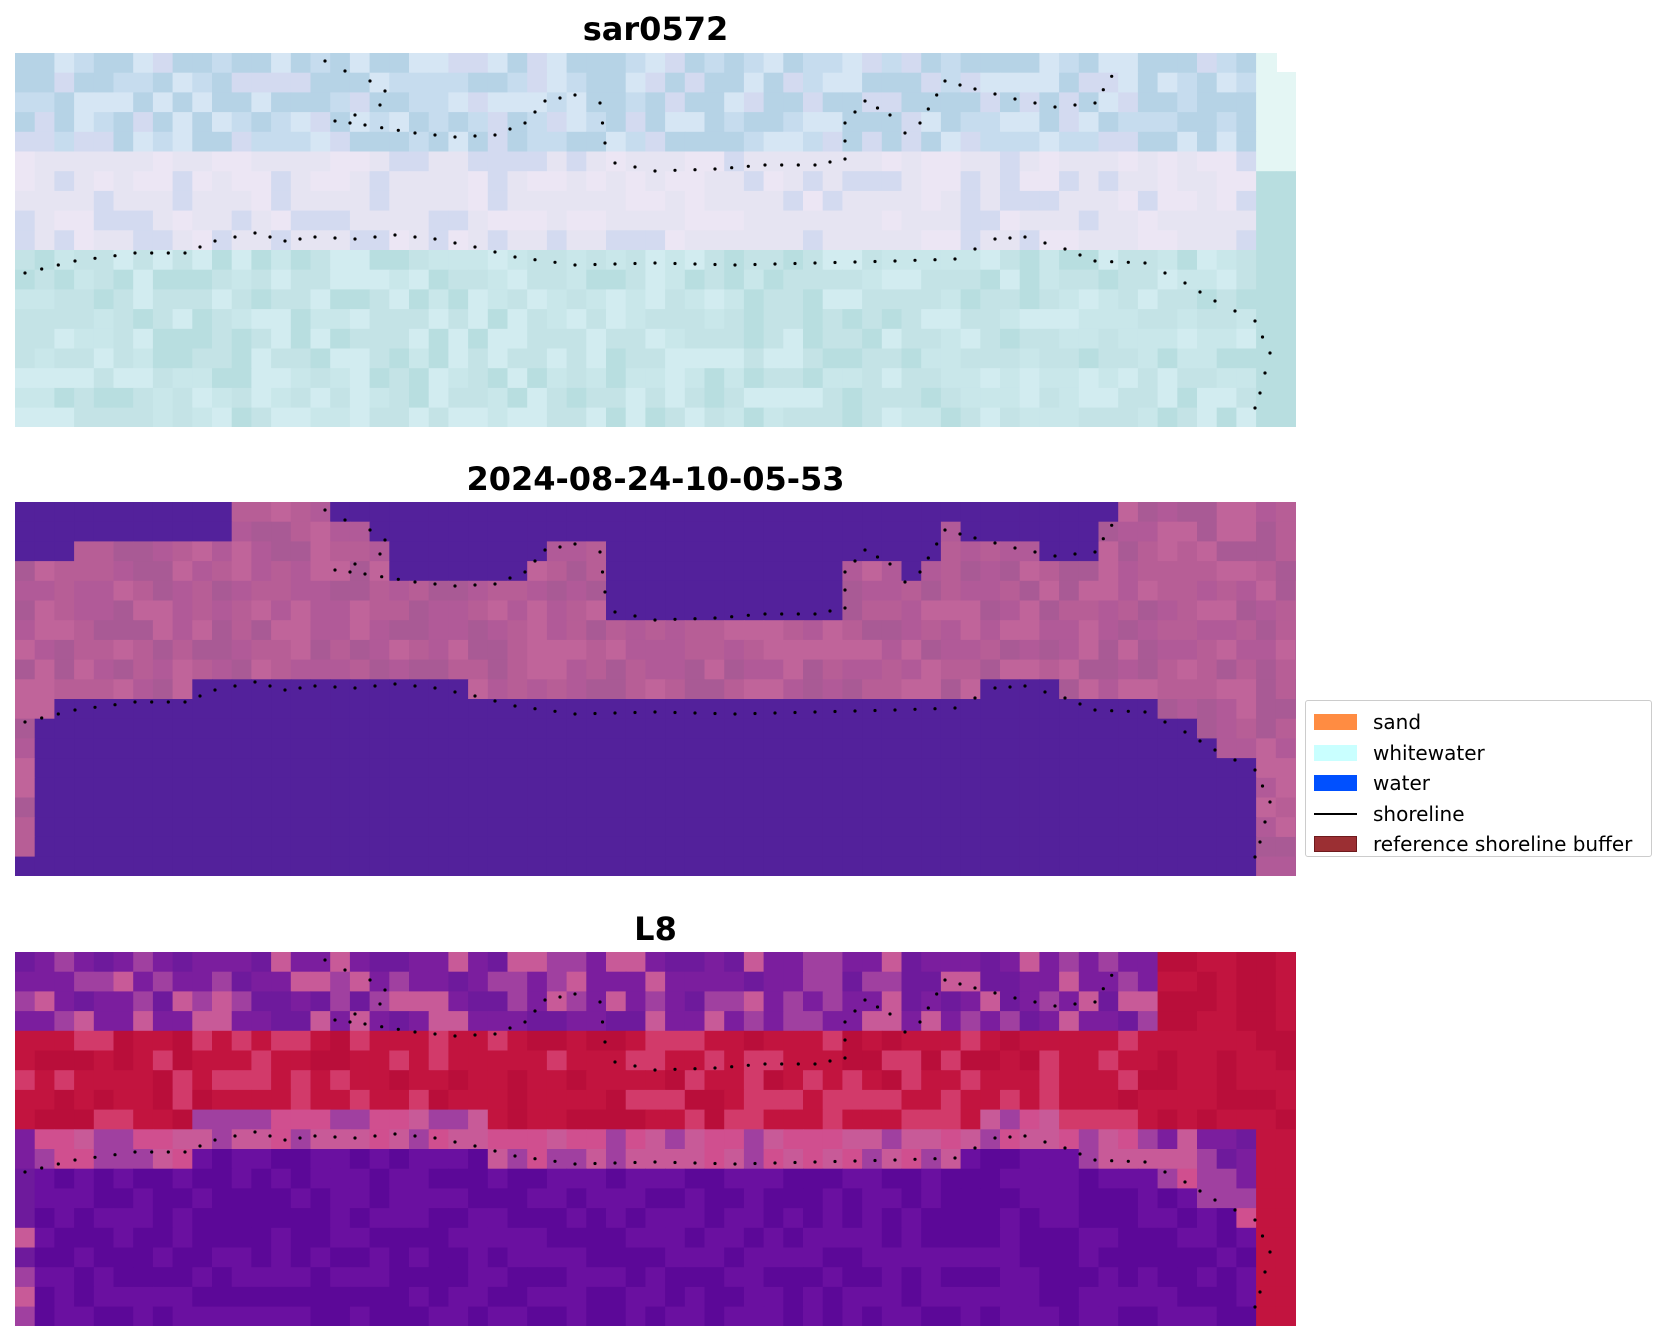 The image size is (1663, 1337). What do you see at coordinates (1335, 844) in the screenshot?
I see `buffer-swatch-icon` at bounding box center [1335, 844].